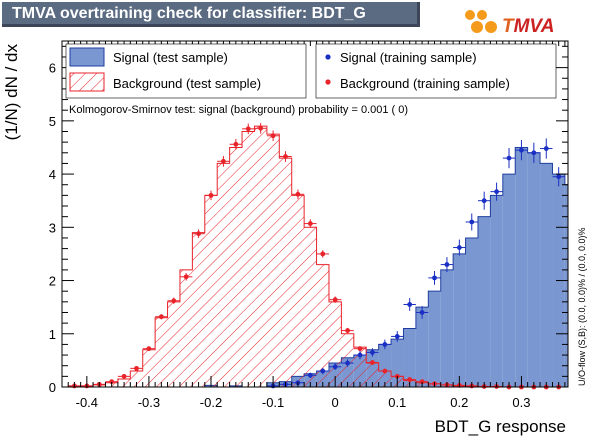  I want to click on y-tick-label: 1, so click(52, 334).